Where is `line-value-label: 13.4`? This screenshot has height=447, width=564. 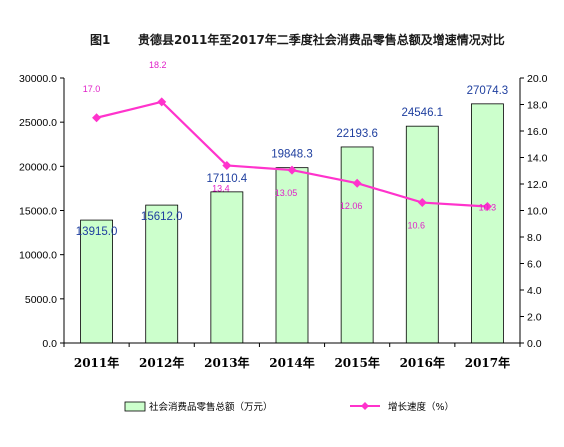
line-value-label: 13.4 is located at coordinates (221, 188).